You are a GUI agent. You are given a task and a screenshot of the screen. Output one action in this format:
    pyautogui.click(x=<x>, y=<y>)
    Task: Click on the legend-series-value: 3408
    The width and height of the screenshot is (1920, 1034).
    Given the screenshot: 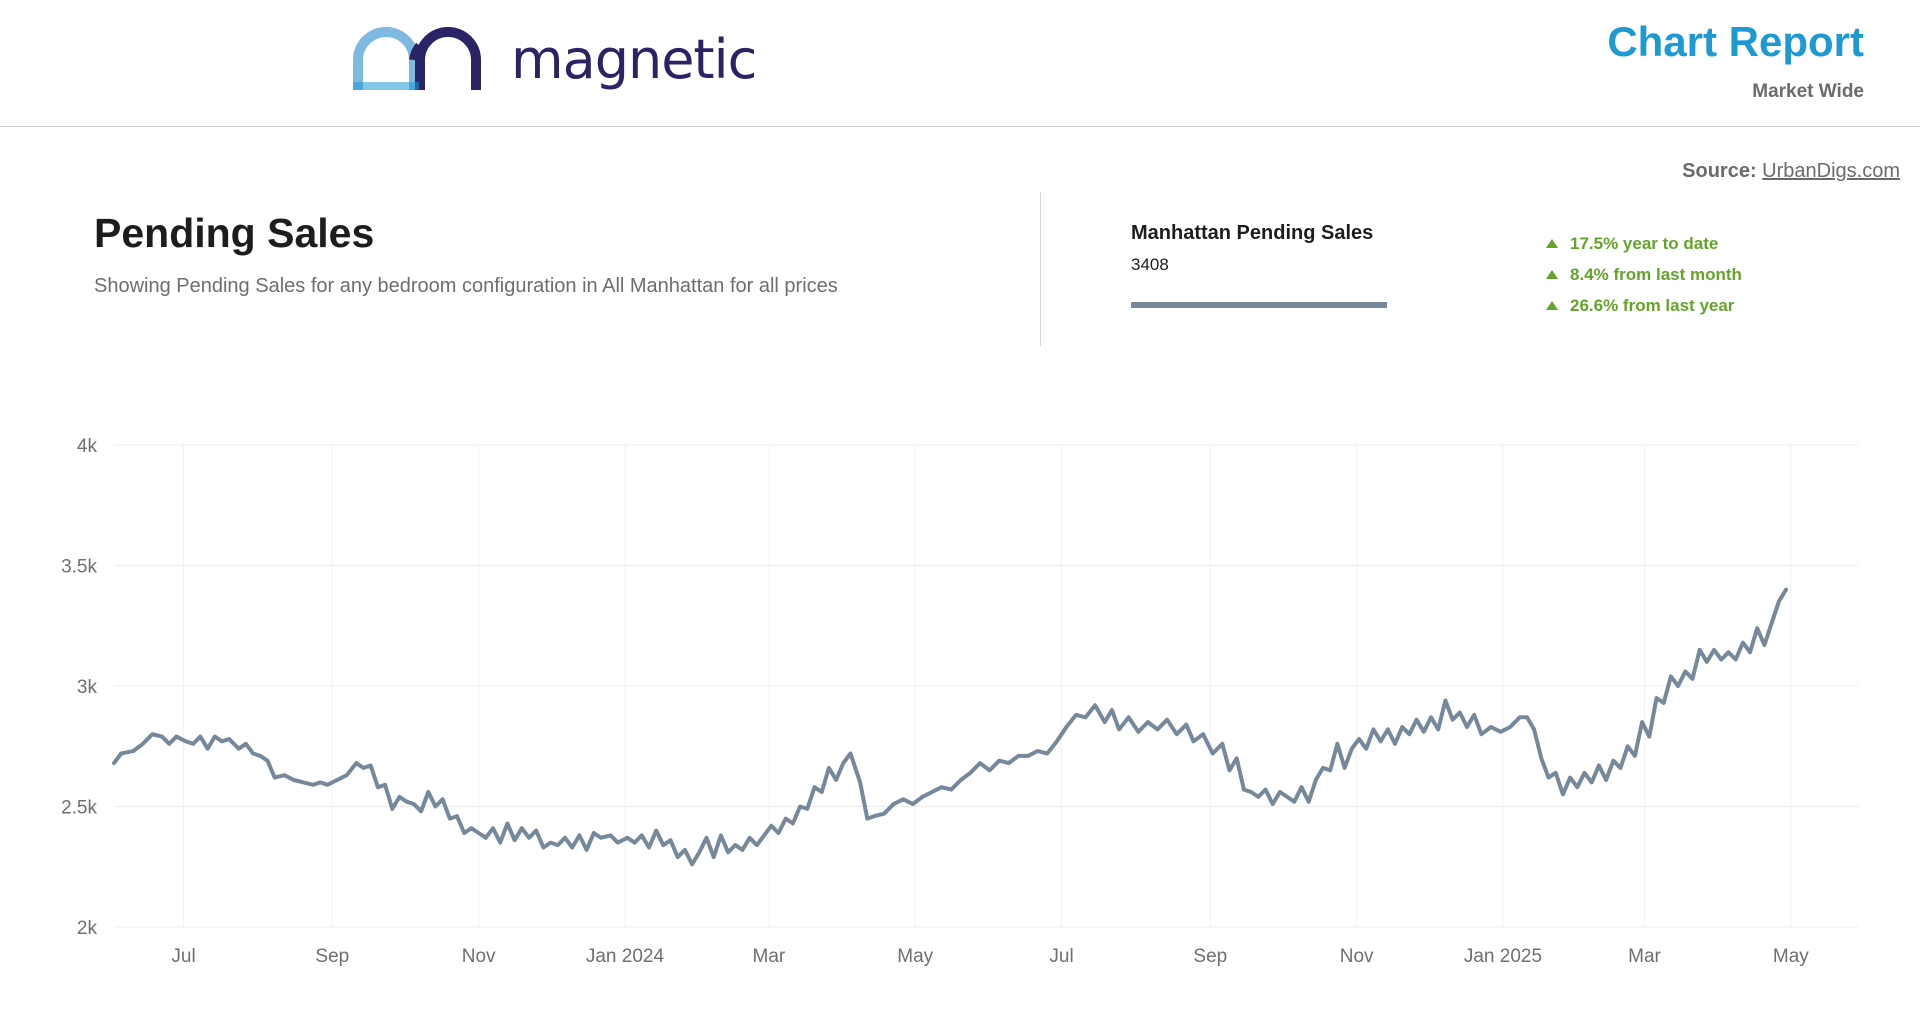 What is the action you would take?
    pyautogui.click(x=1150, y=264)
    